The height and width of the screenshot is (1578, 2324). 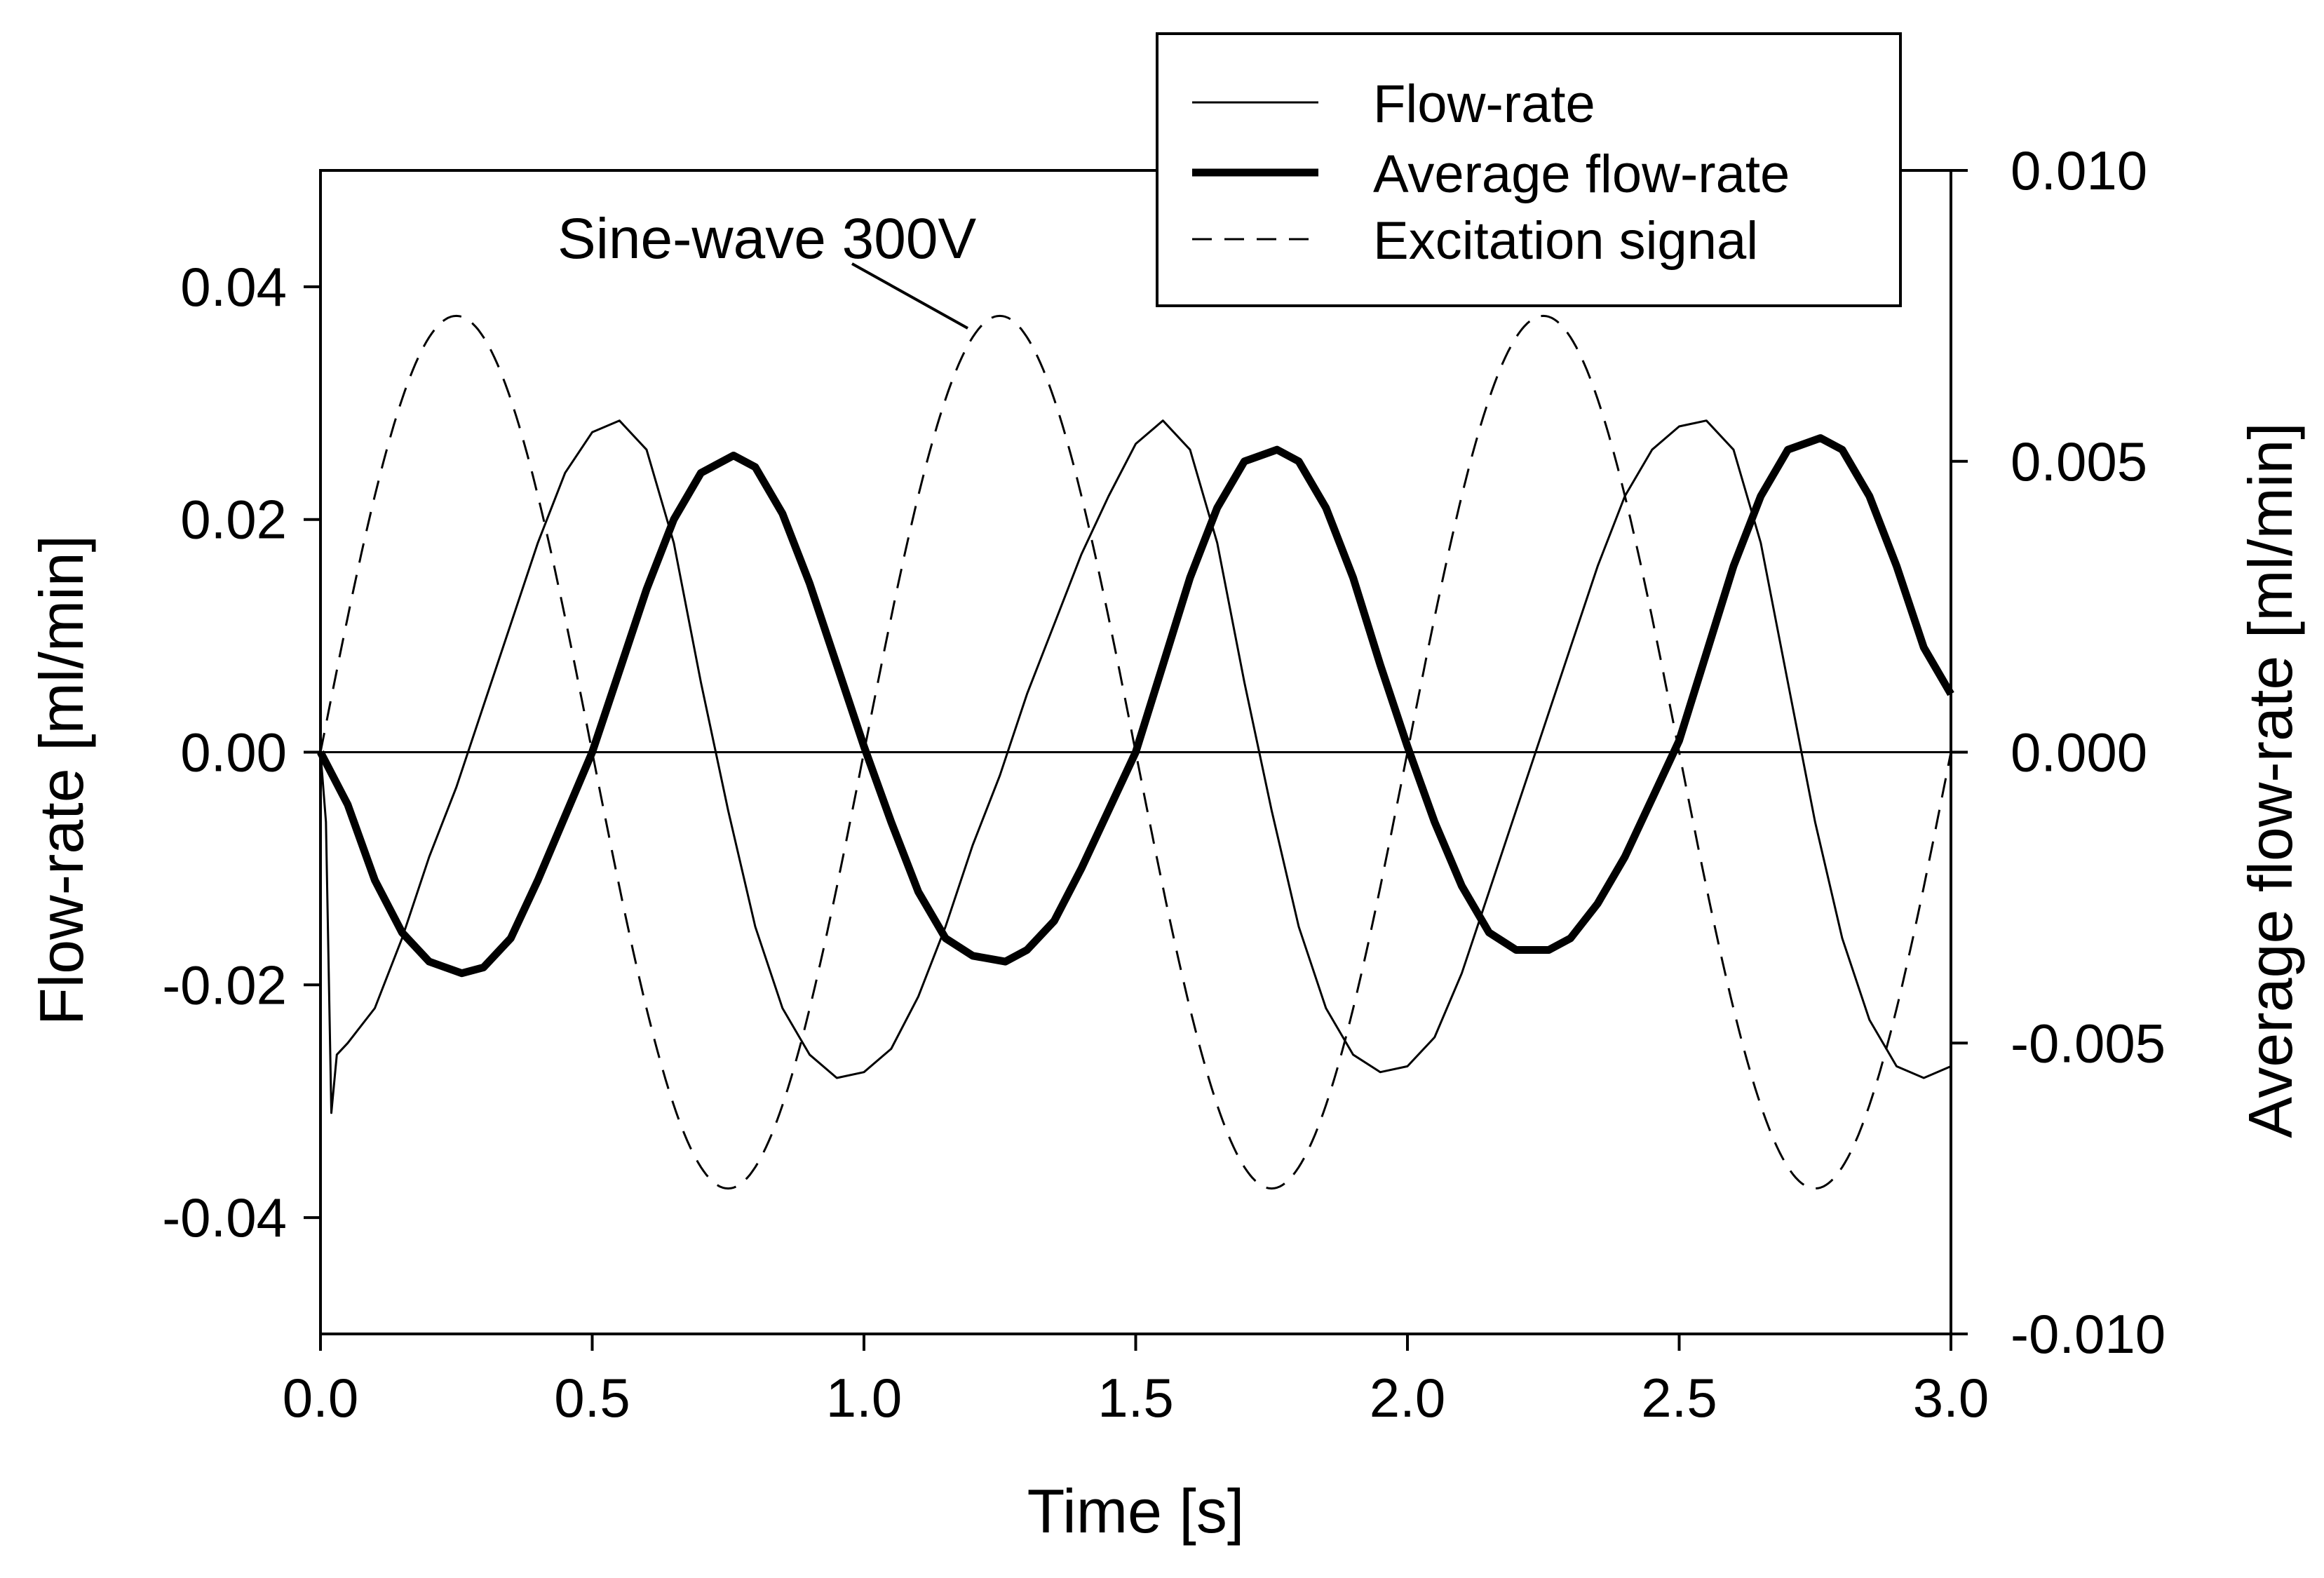 I want to click on x-tick-label: 0.5, so click(x=592, y=1398).